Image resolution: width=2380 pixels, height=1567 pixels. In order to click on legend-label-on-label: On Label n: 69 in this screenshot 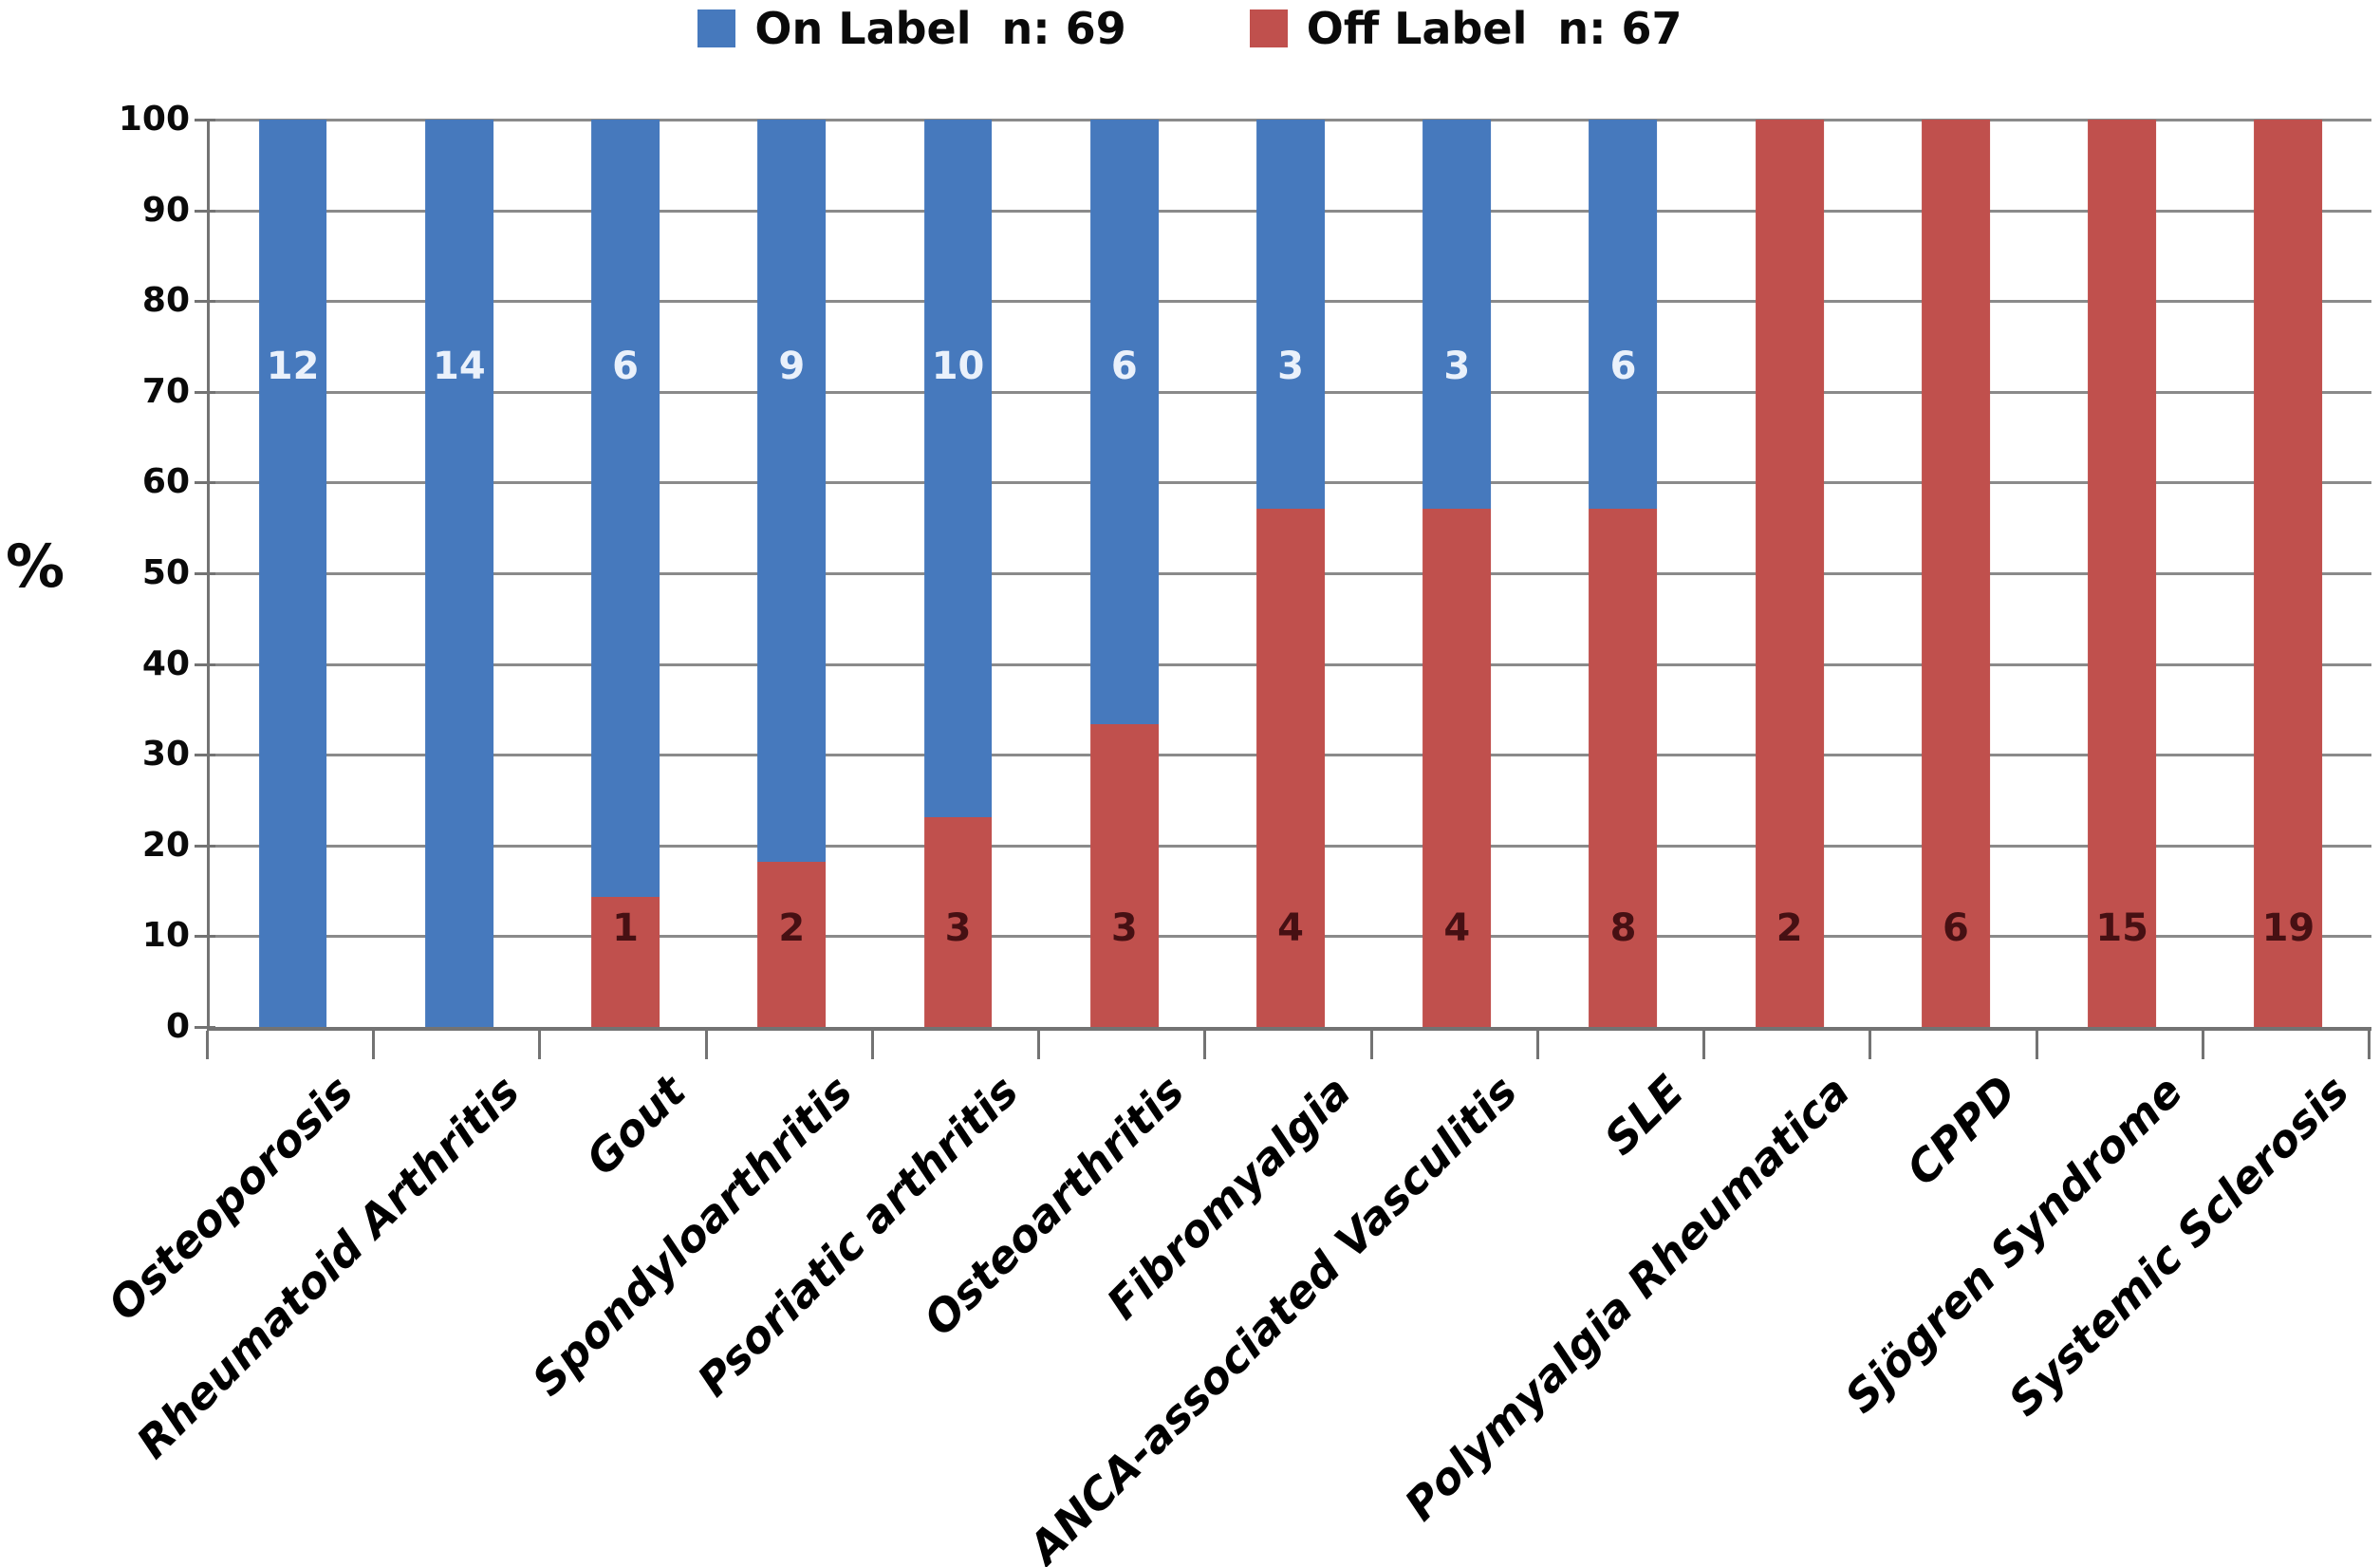, I will do `click(940, 29)`.